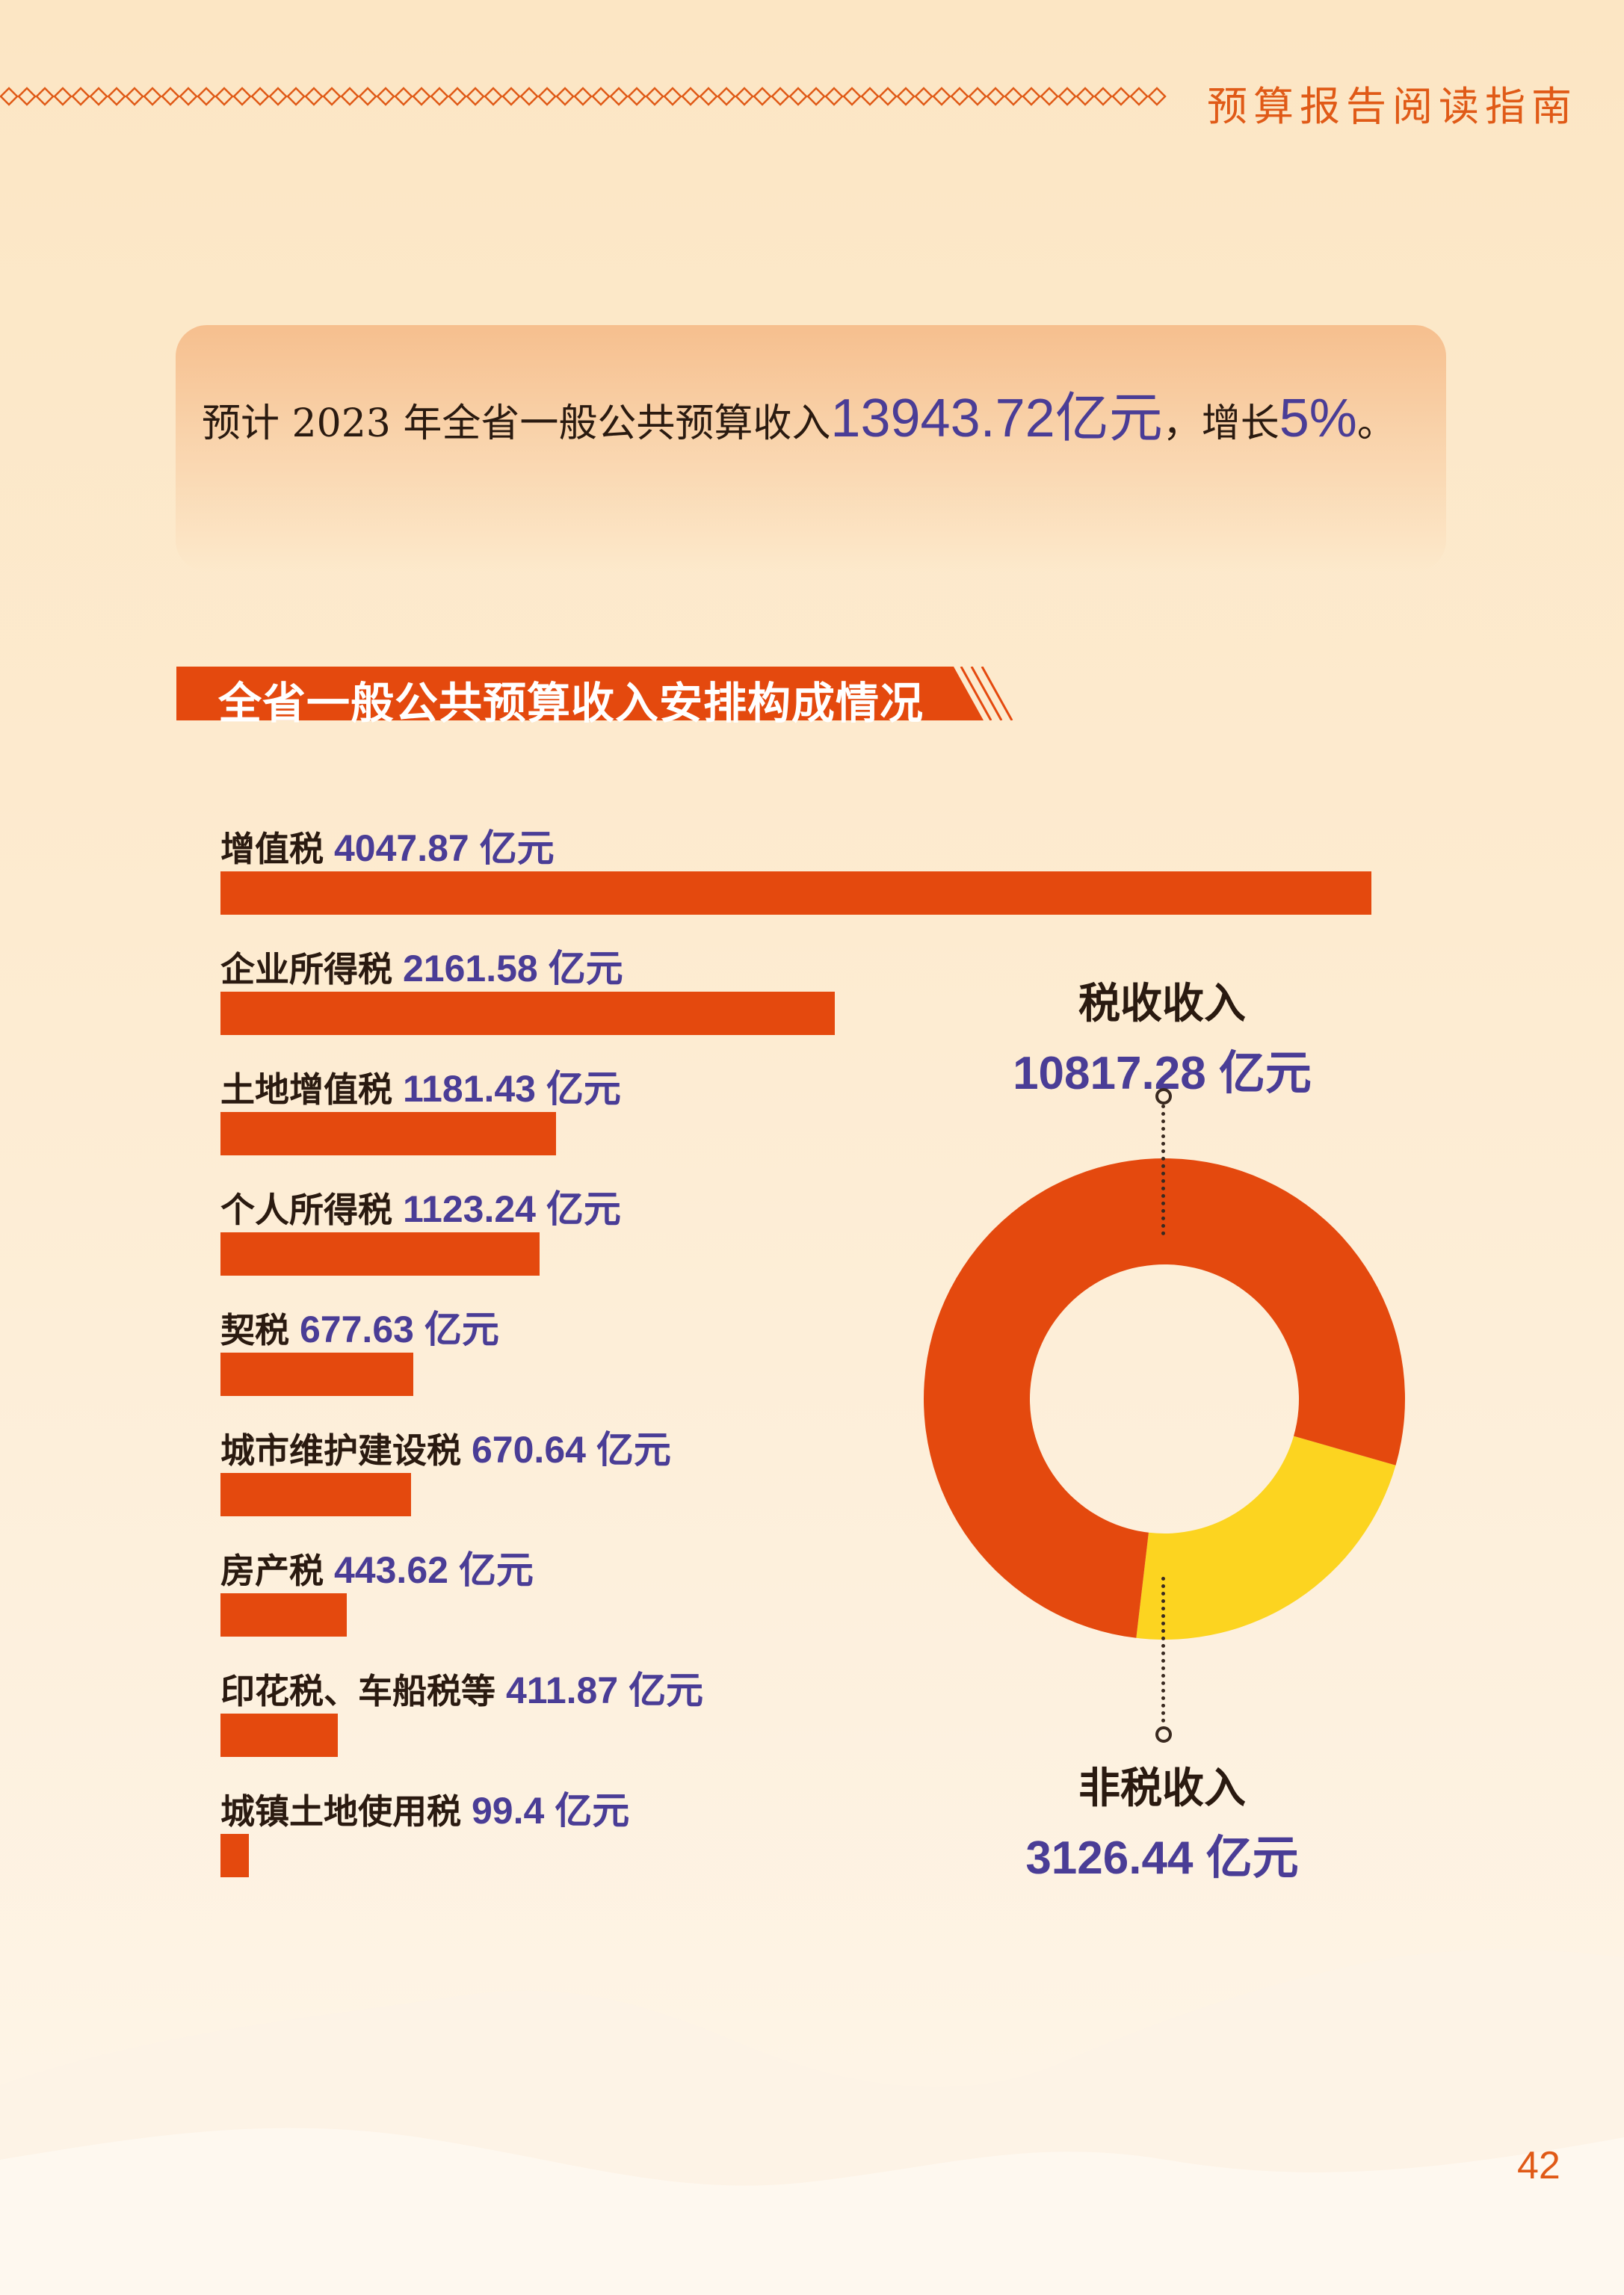 The height and width of the screenshot is (2295, 1624). I want to click on page-number: 42, so click(1538, 2165).